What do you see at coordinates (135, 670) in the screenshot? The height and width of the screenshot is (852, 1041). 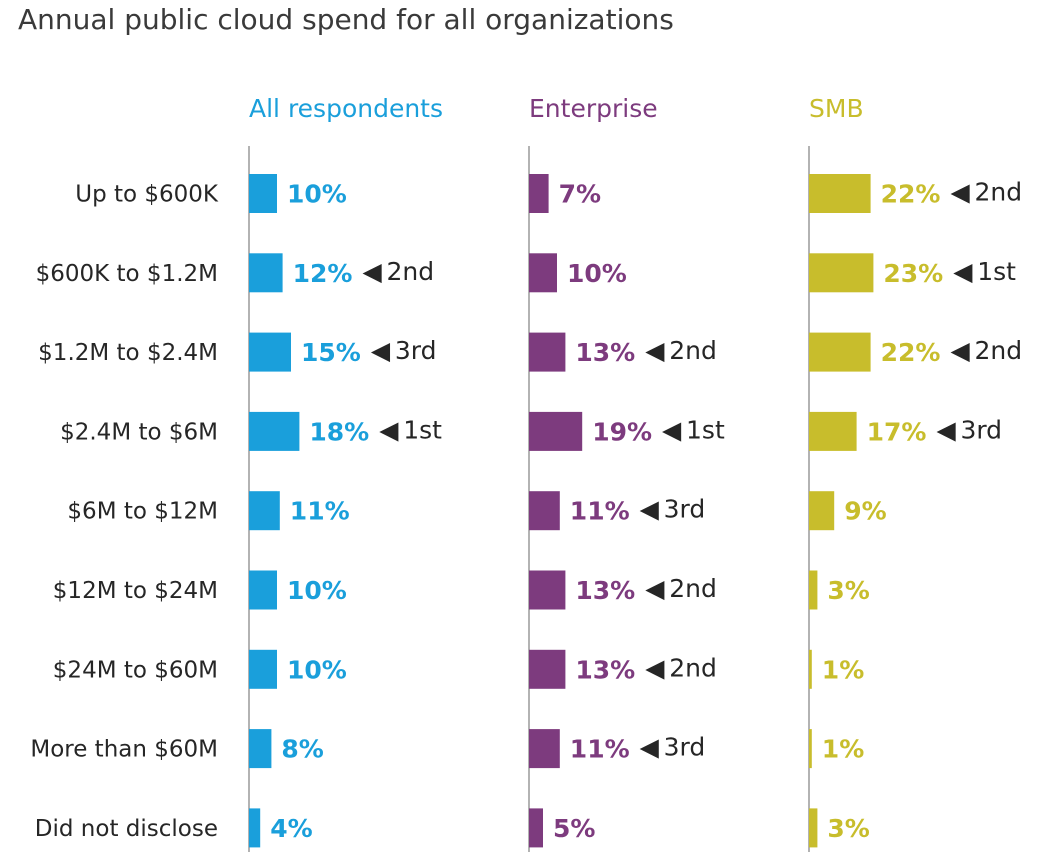 I see `category-label: $24M to $60M` at bounding box center [135, 670].